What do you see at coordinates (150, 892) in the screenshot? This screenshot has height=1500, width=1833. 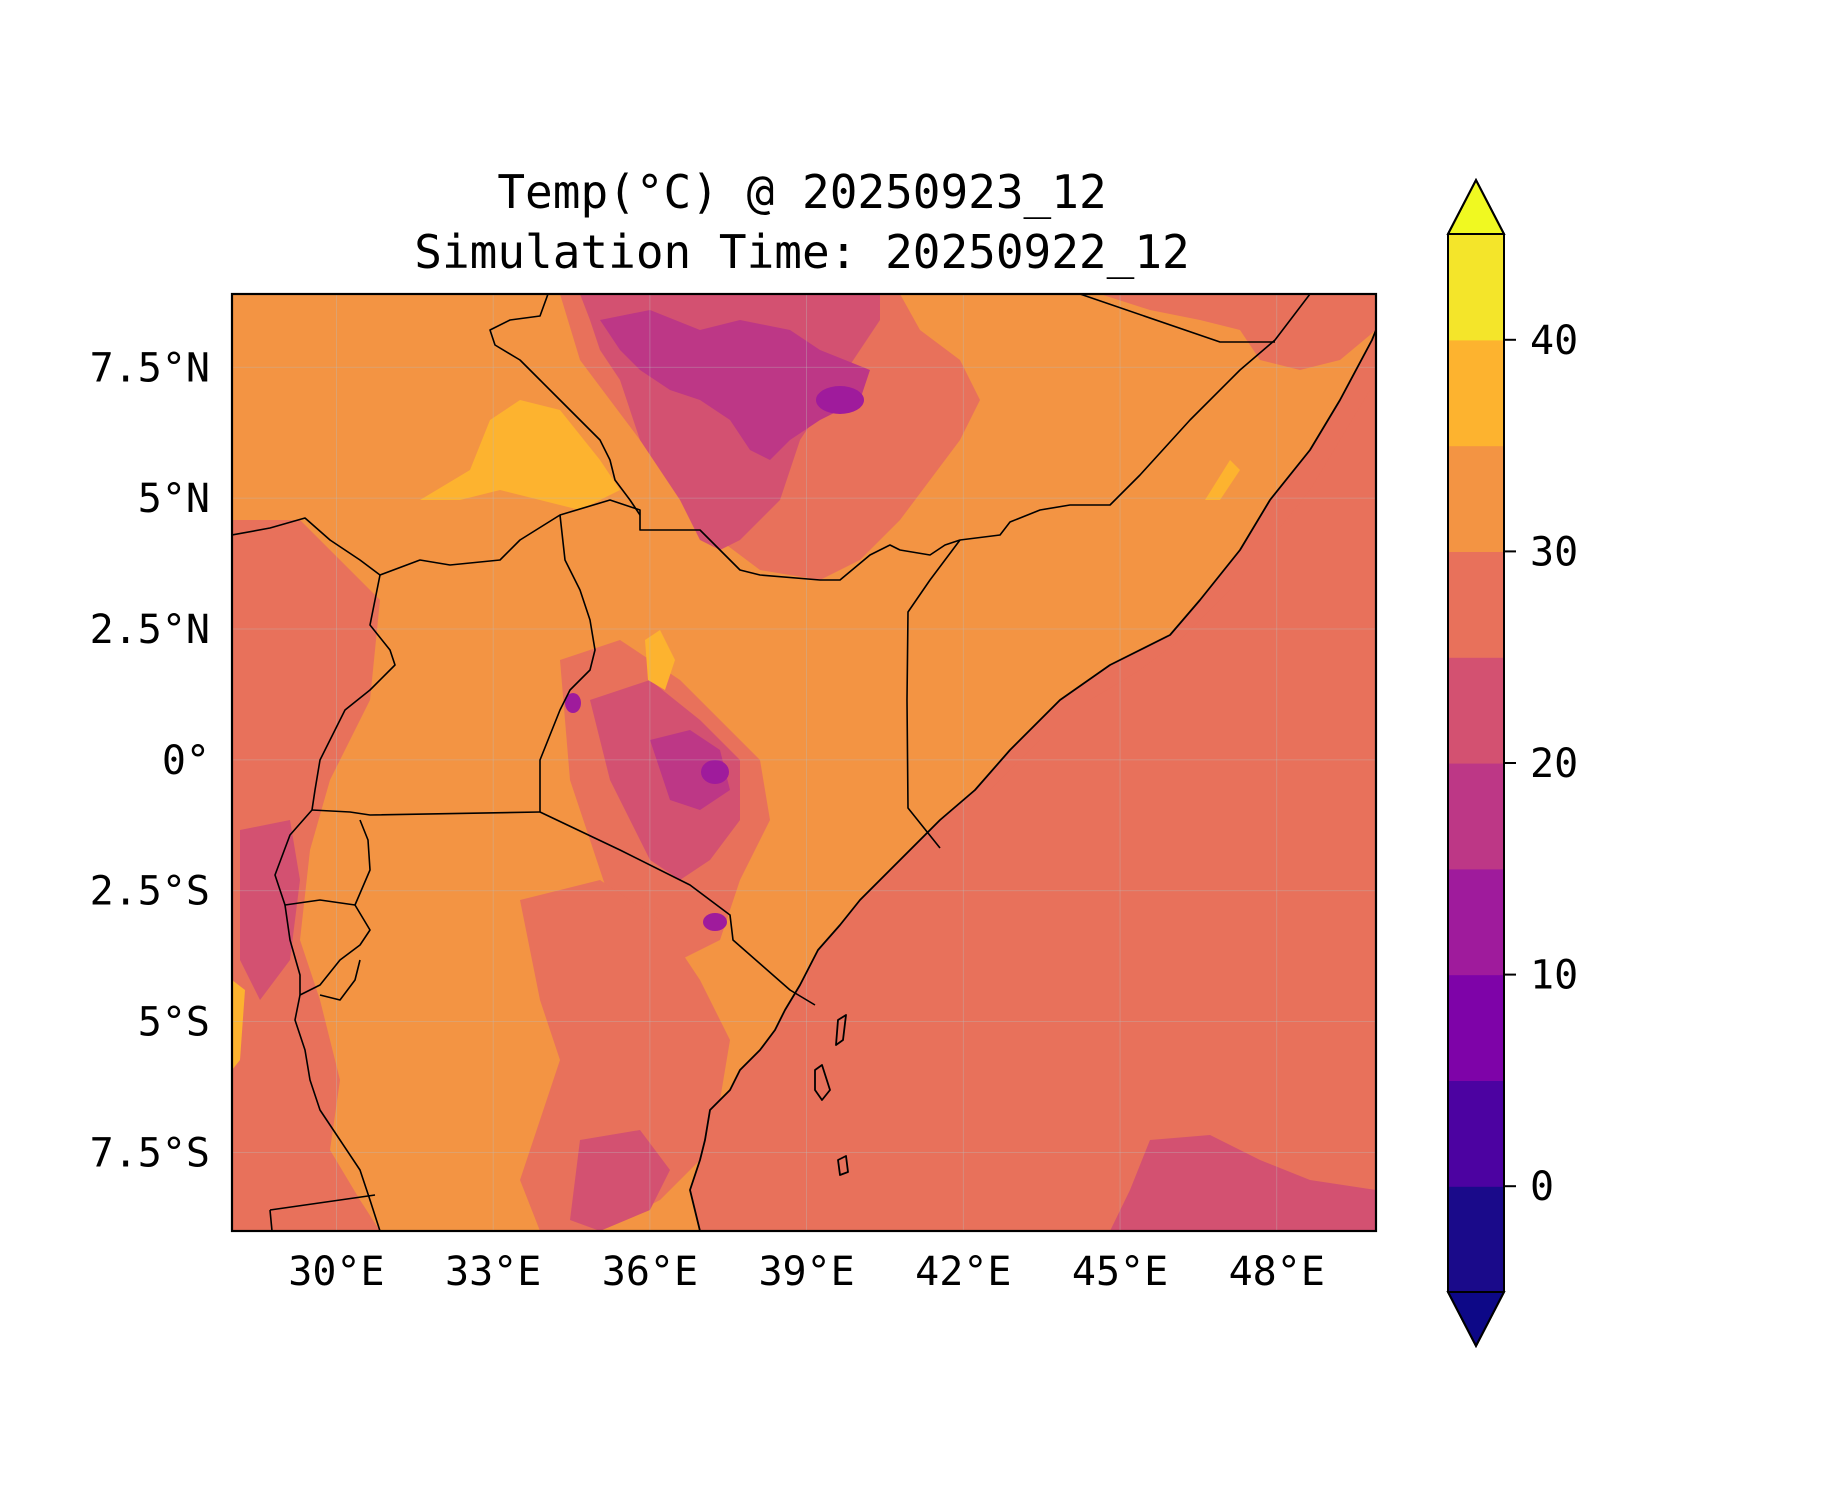 I see `y-tick-label: 2.5°S` at bounding box center [150, 892].